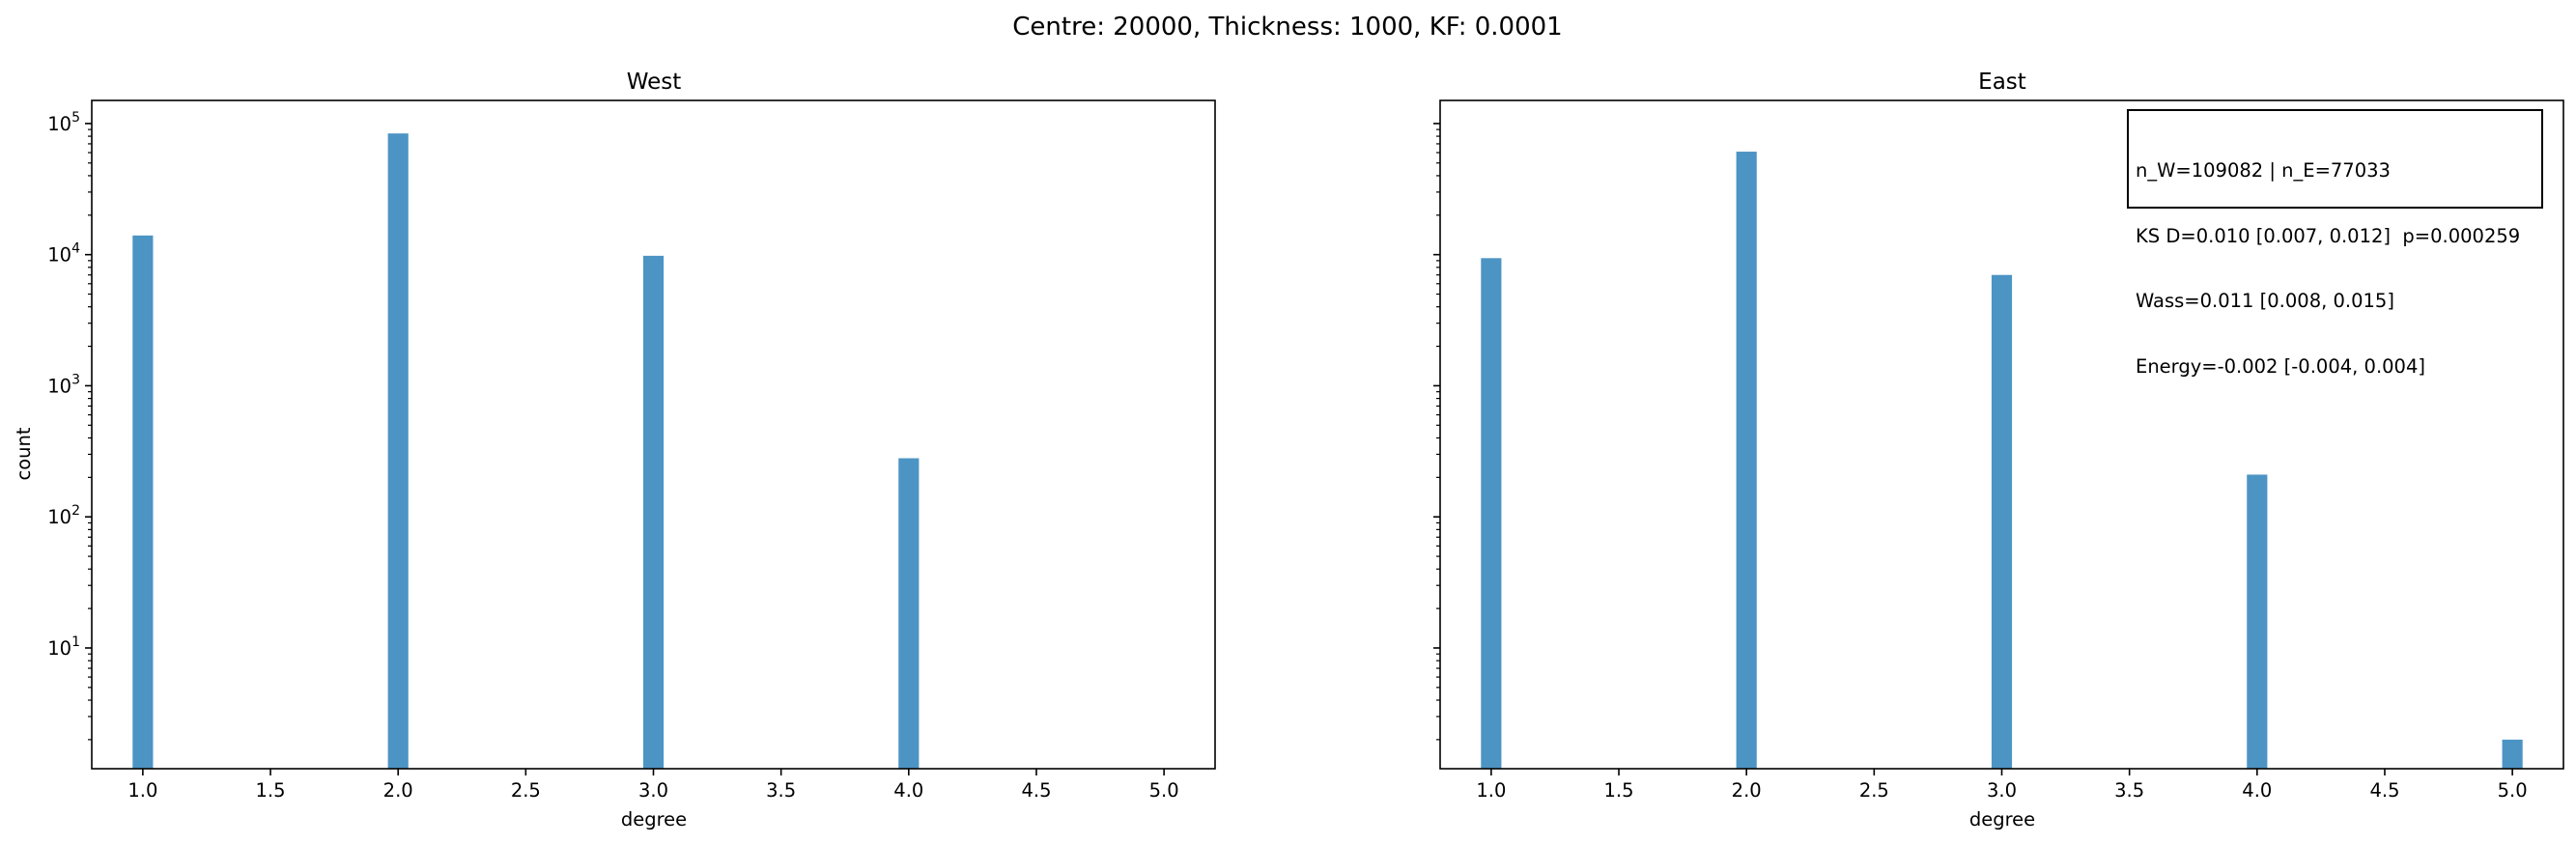 This screenshot has width=2576, height=845. Describe the element at coordinates (2002, 790) in the screenshot. I see `east-x-tick-label: 3.0` at that location.